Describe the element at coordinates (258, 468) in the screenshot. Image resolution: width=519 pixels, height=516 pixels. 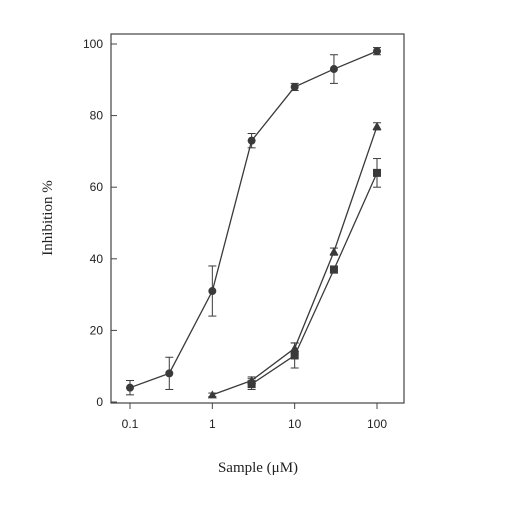
I see `x-axis-title: Sample (μM)` at that location.